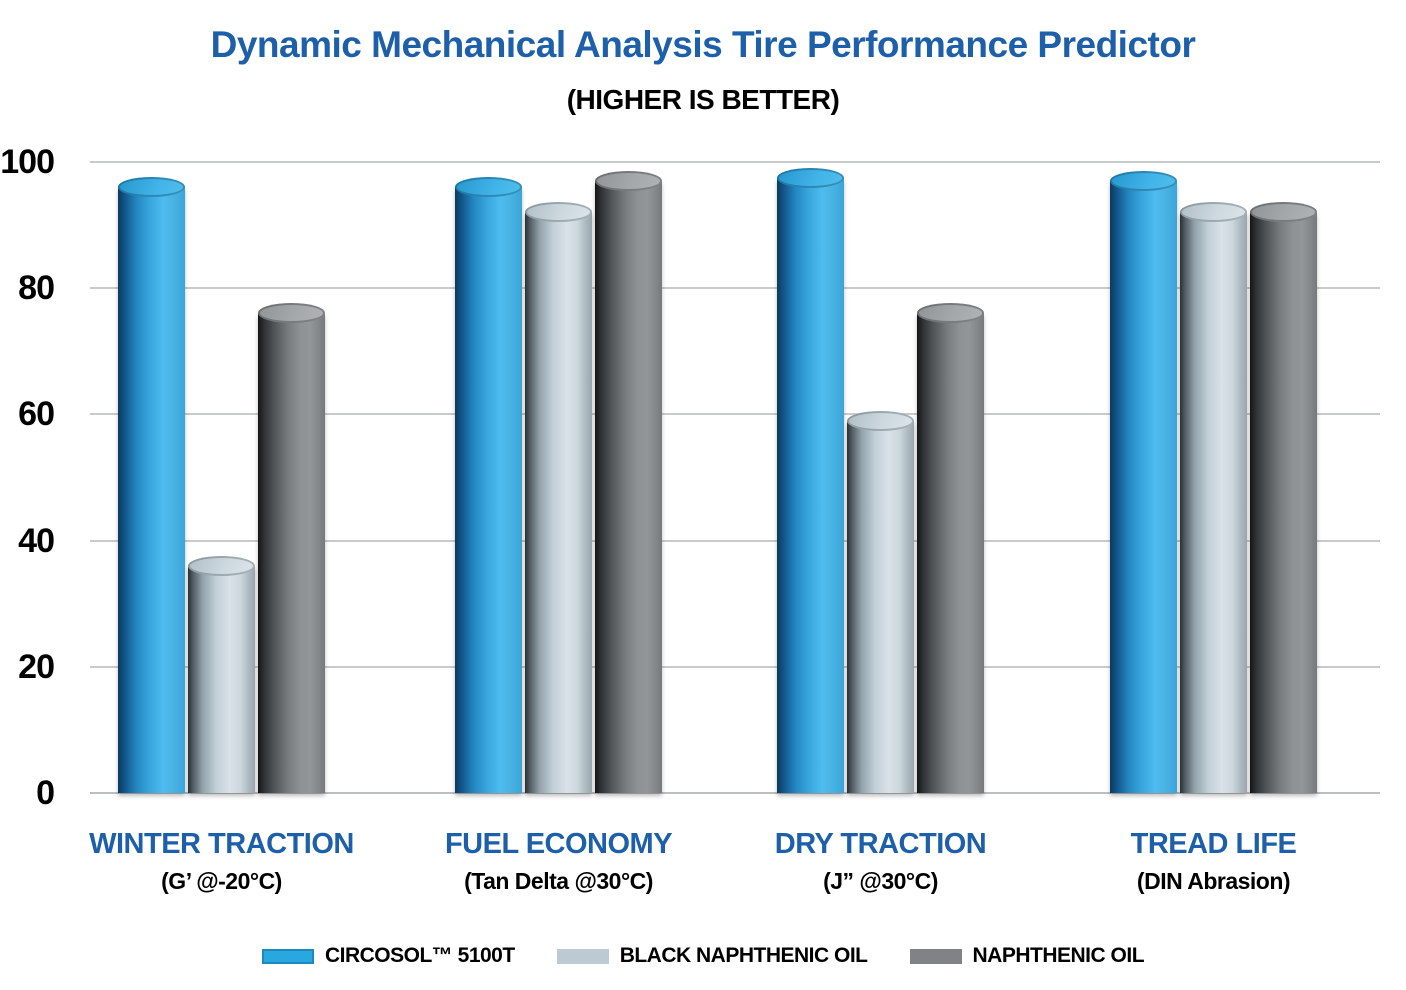 This screenshot has width=1406, height=990. What do you see at coordinates (488, 485) in the screenshot?
I see `bar-series0-cat1` at bounding box center [488, 485].